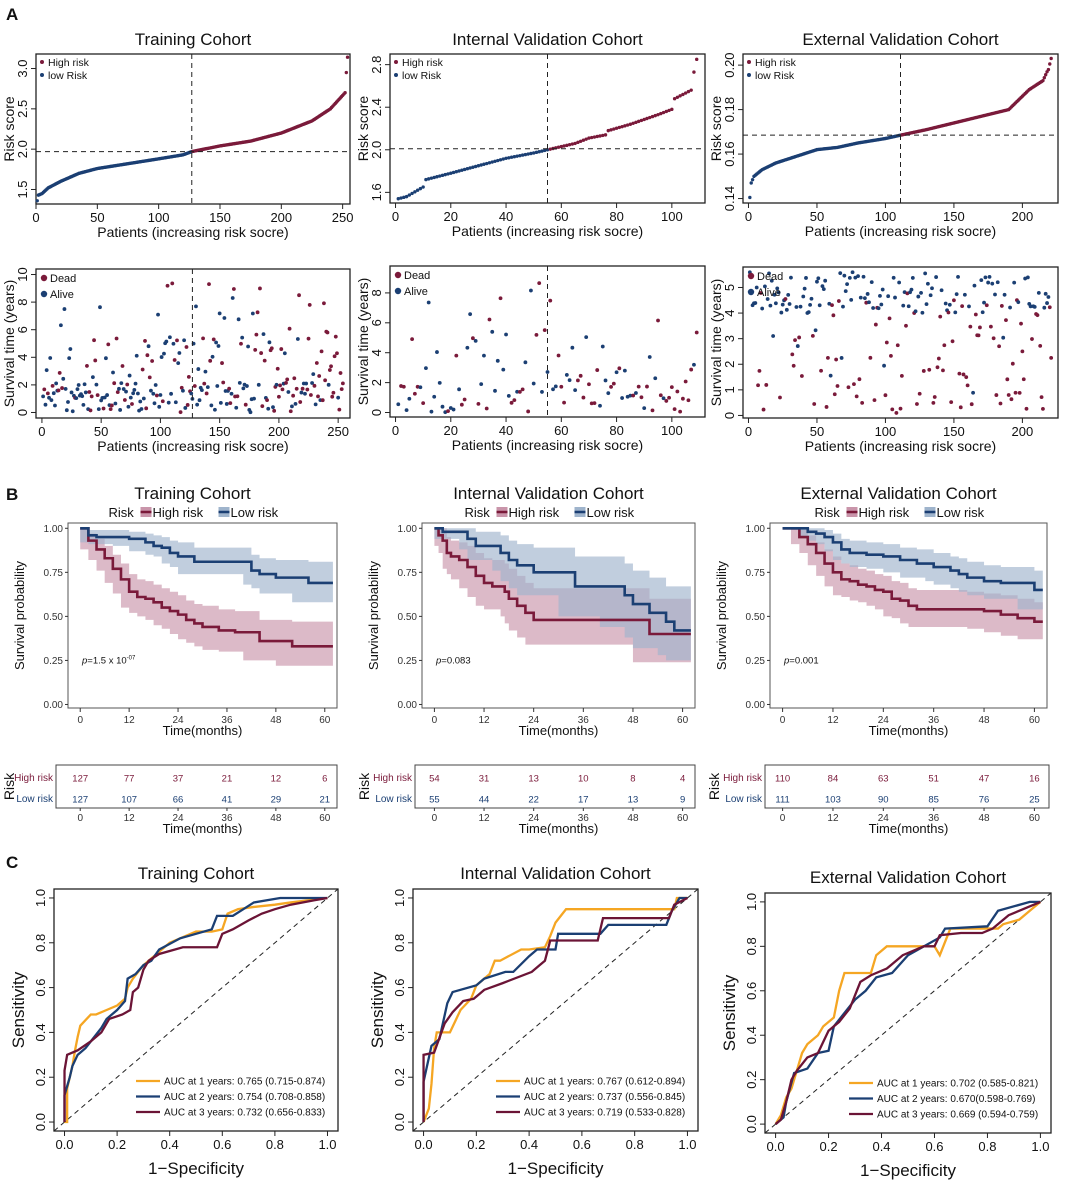  I want to click on y-axis-label: Survival time (years), so click(363, 342).